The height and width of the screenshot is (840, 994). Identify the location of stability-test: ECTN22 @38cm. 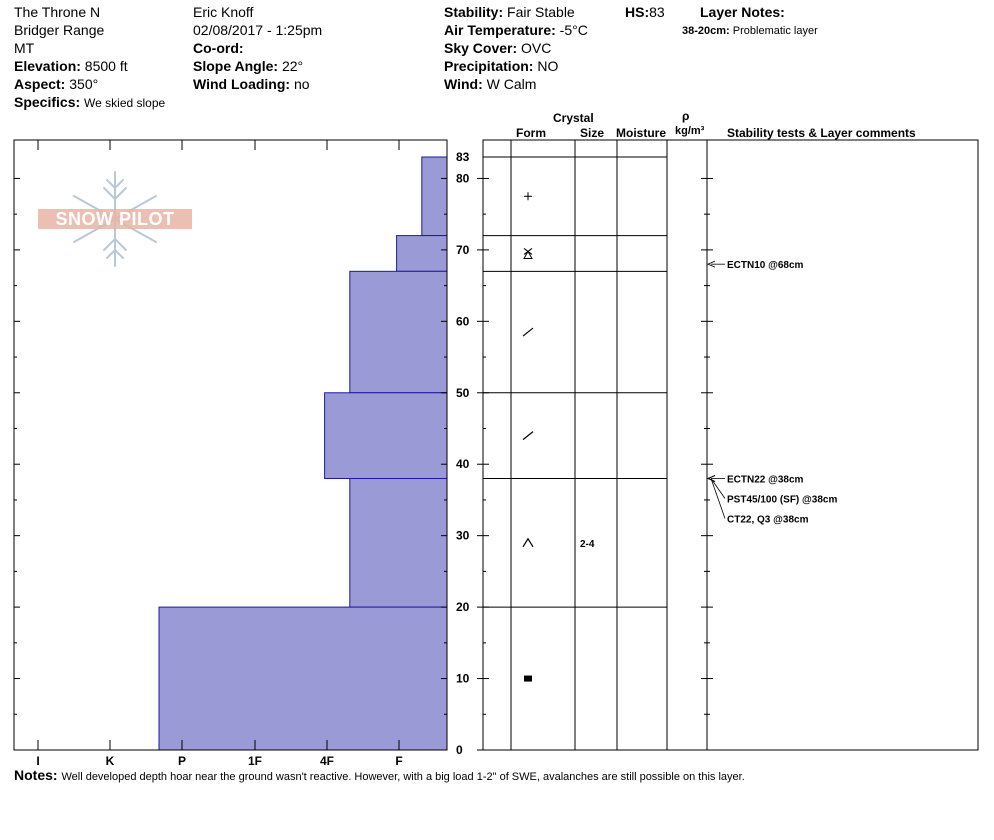
(755, 480).